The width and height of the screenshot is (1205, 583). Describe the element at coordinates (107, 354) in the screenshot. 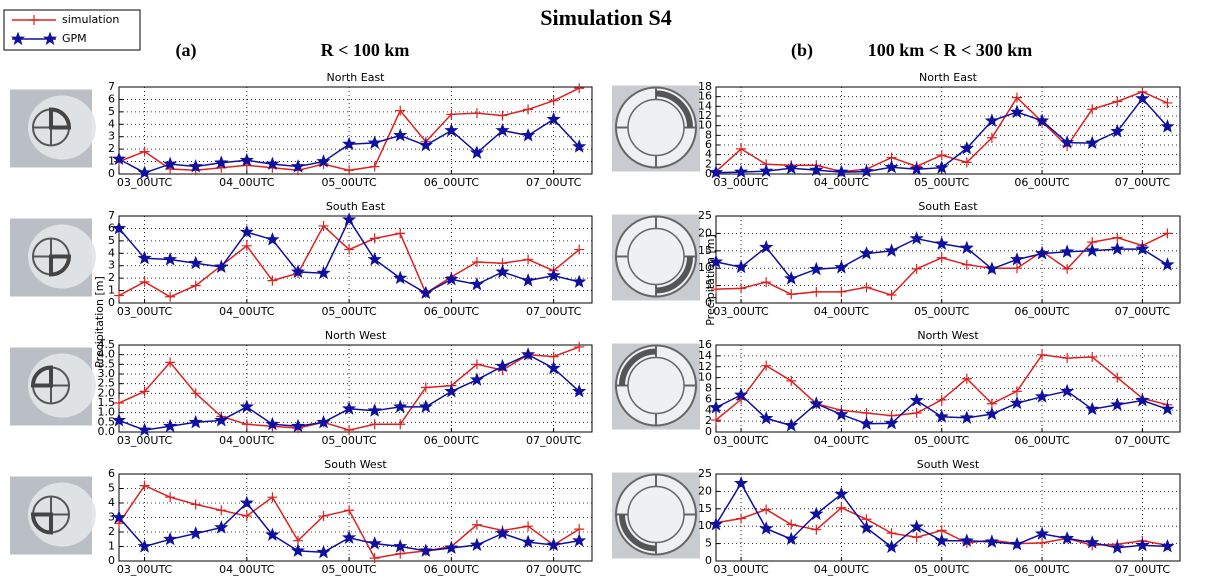

I see `y-tick-label: 4.0` at that location.